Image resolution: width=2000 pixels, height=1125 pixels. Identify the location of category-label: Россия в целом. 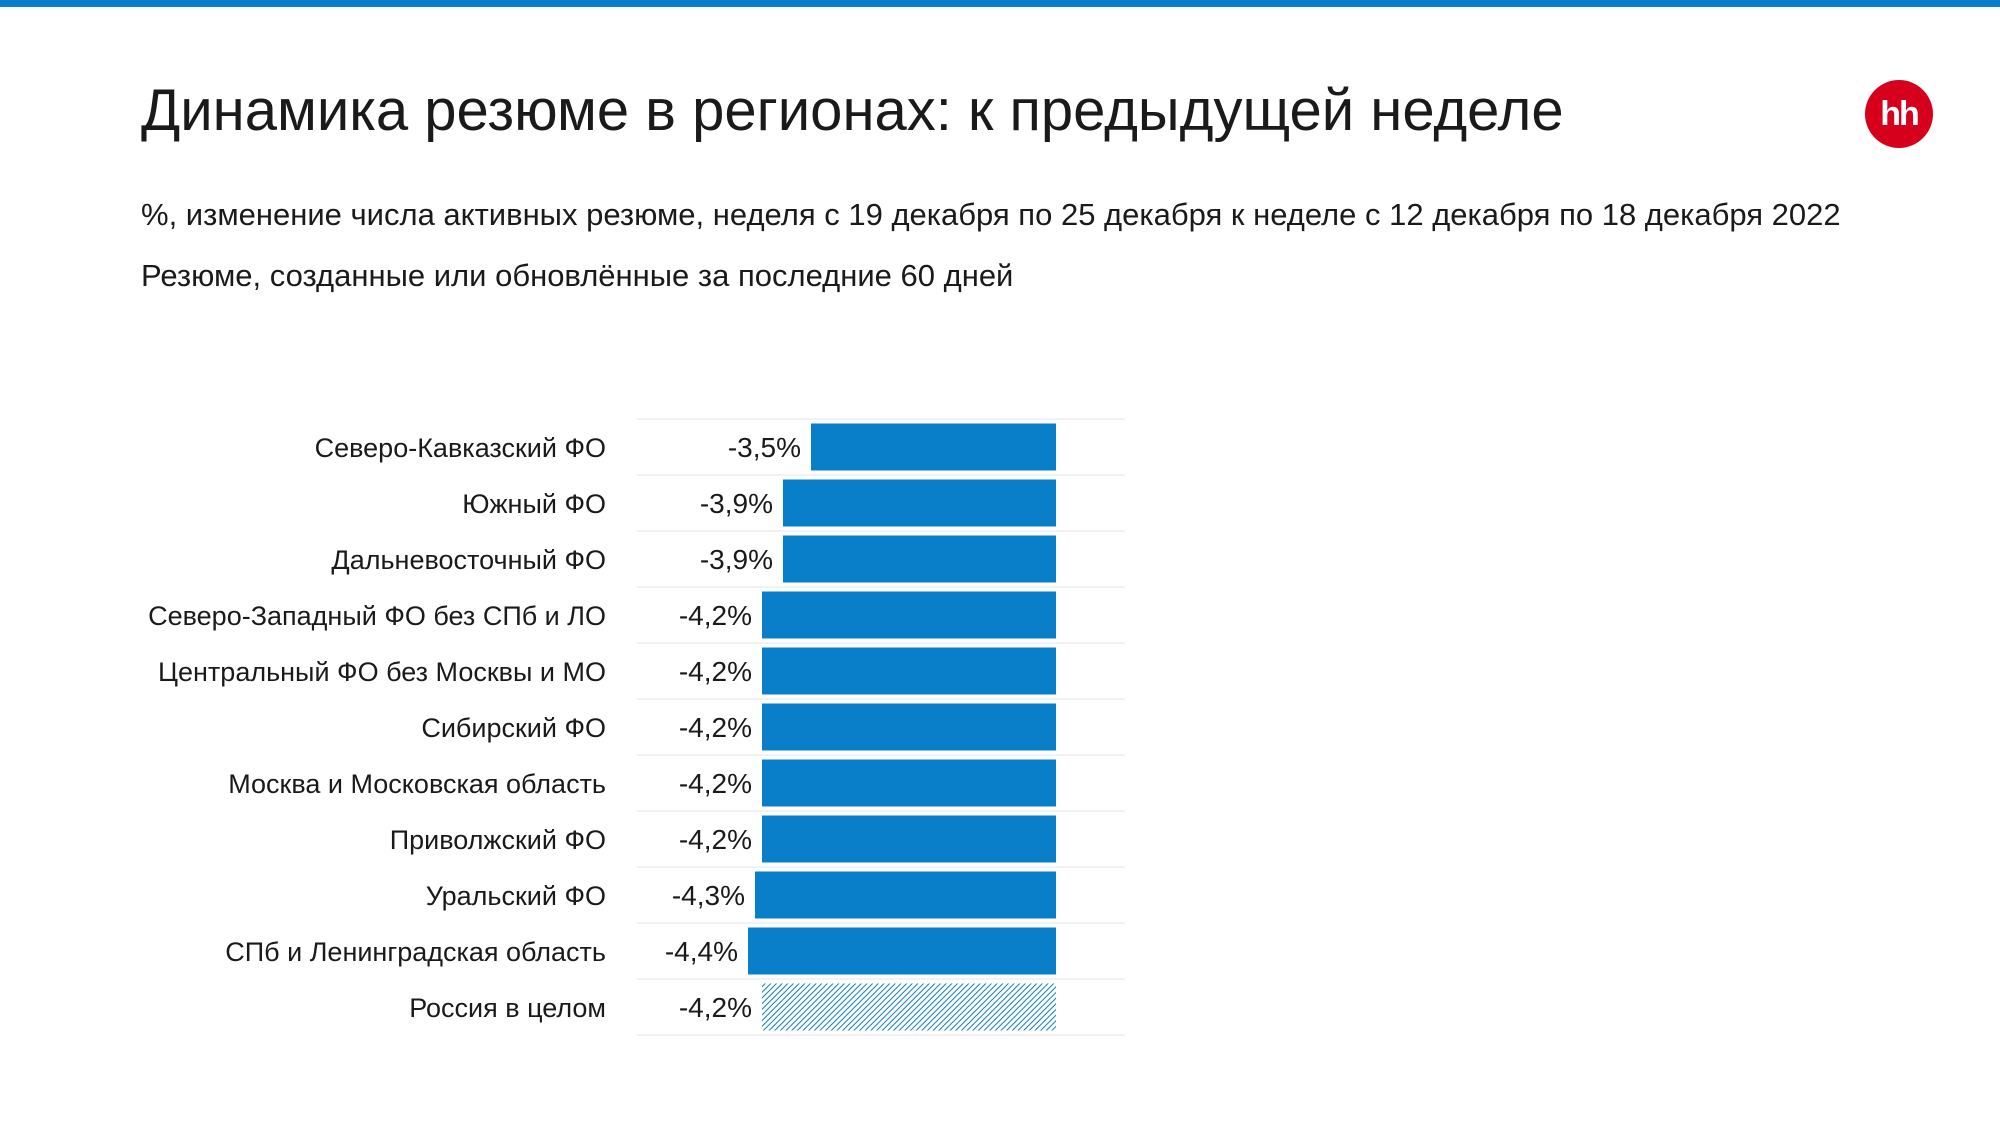
(507, 1008).